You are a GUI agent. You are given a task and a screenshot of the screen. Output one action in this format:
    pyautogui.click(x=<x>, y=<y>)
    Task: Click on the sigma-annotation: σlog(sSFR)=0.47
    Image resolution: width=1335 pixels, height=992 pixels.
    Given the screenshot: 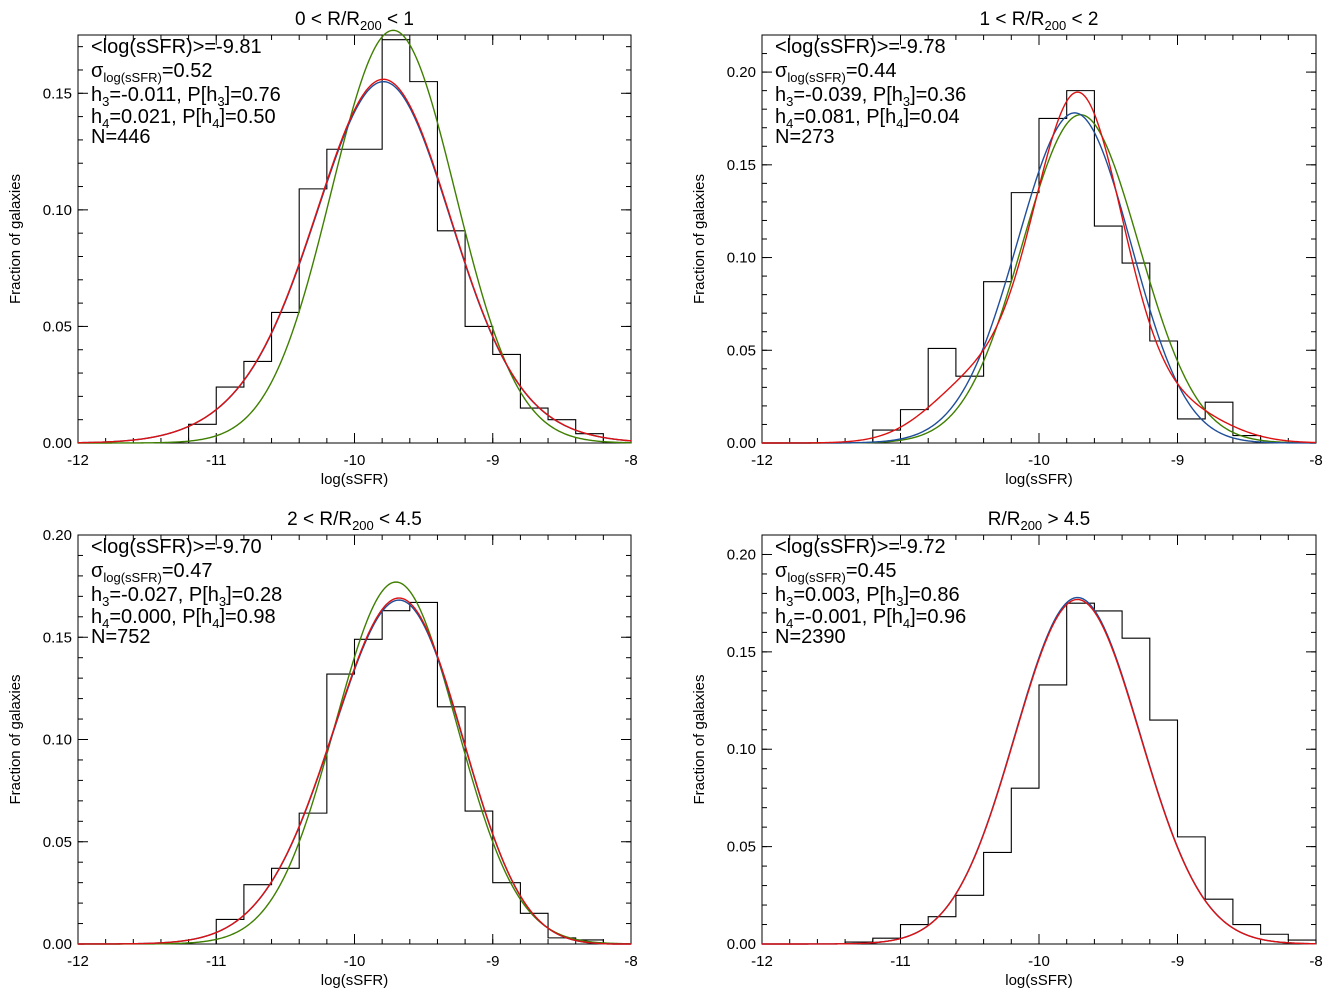 What is the action you would take?
    pyautogui.click(x=151, y=572)
    